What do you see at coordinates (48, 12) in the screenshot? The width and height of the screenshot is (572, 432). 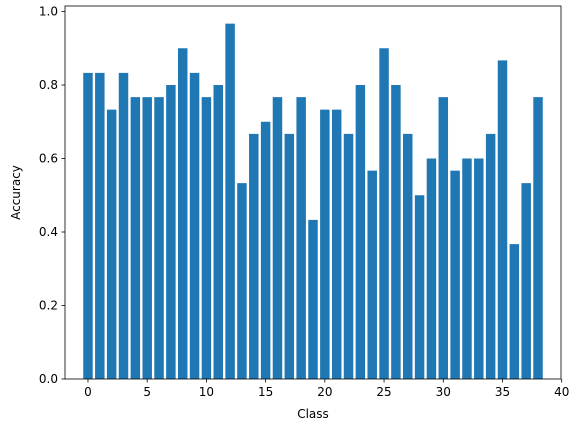 I see `y-tick-label: 1.0` at bounding box center [48, 12].